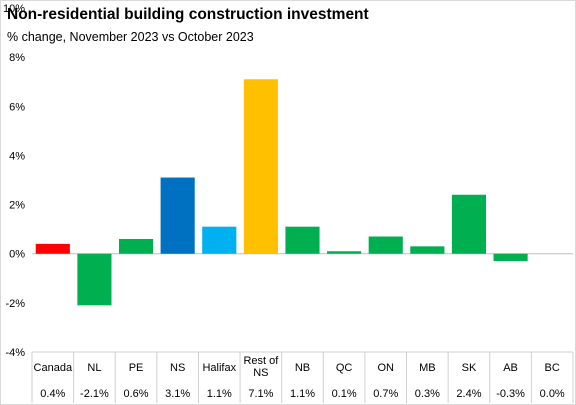  Describe the element at coordinates (135, 394) in the screenshot. I see `data-label: 0.6%` at that location.